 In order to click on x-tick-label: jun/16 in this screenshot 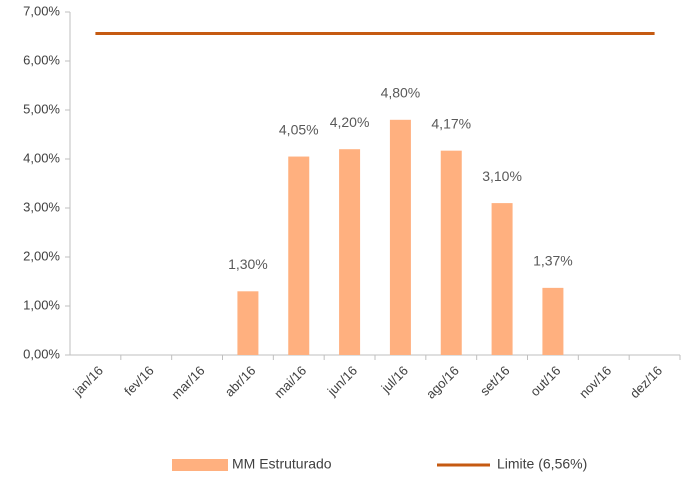, I will do `click(342, 381)`.